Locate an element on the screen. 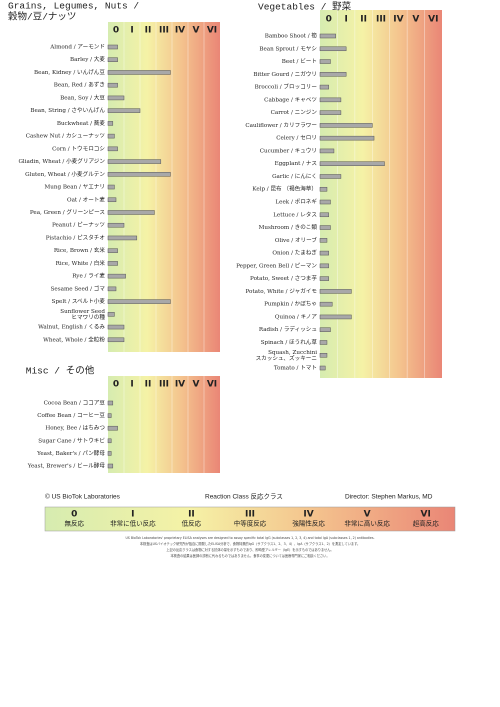 This screenshot has height=707, width=500. category-label: Cabbage / キャベツ is located at coordinates (290, 99).